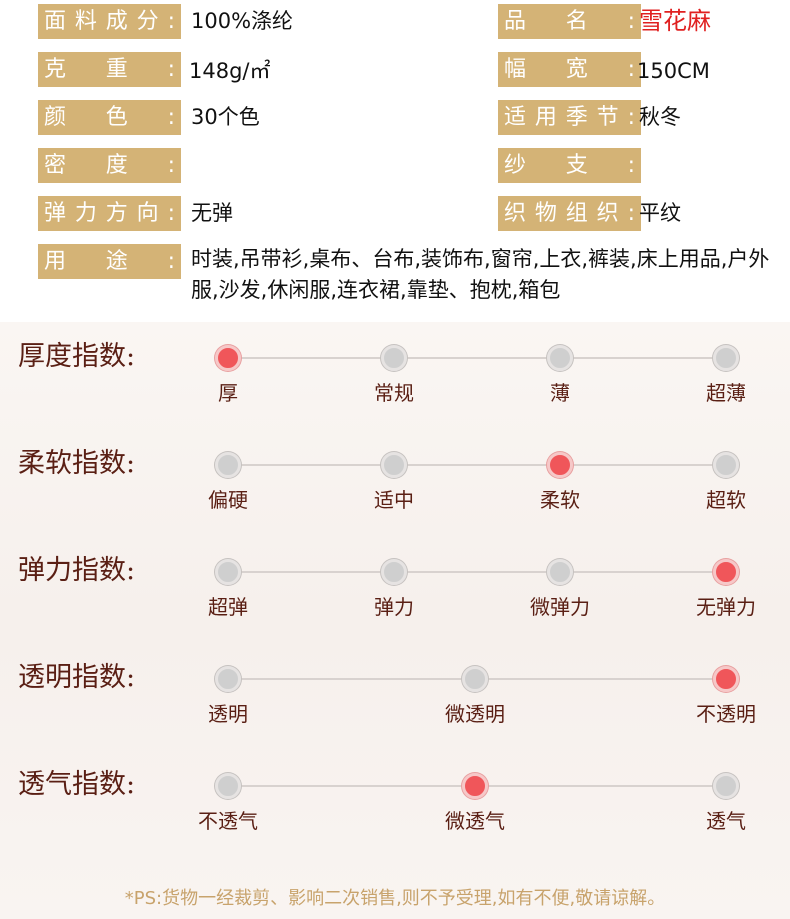 The width and height of the screenshot is (790, 919). I want to click on label-usage: 用 途:, so click(109, 261).